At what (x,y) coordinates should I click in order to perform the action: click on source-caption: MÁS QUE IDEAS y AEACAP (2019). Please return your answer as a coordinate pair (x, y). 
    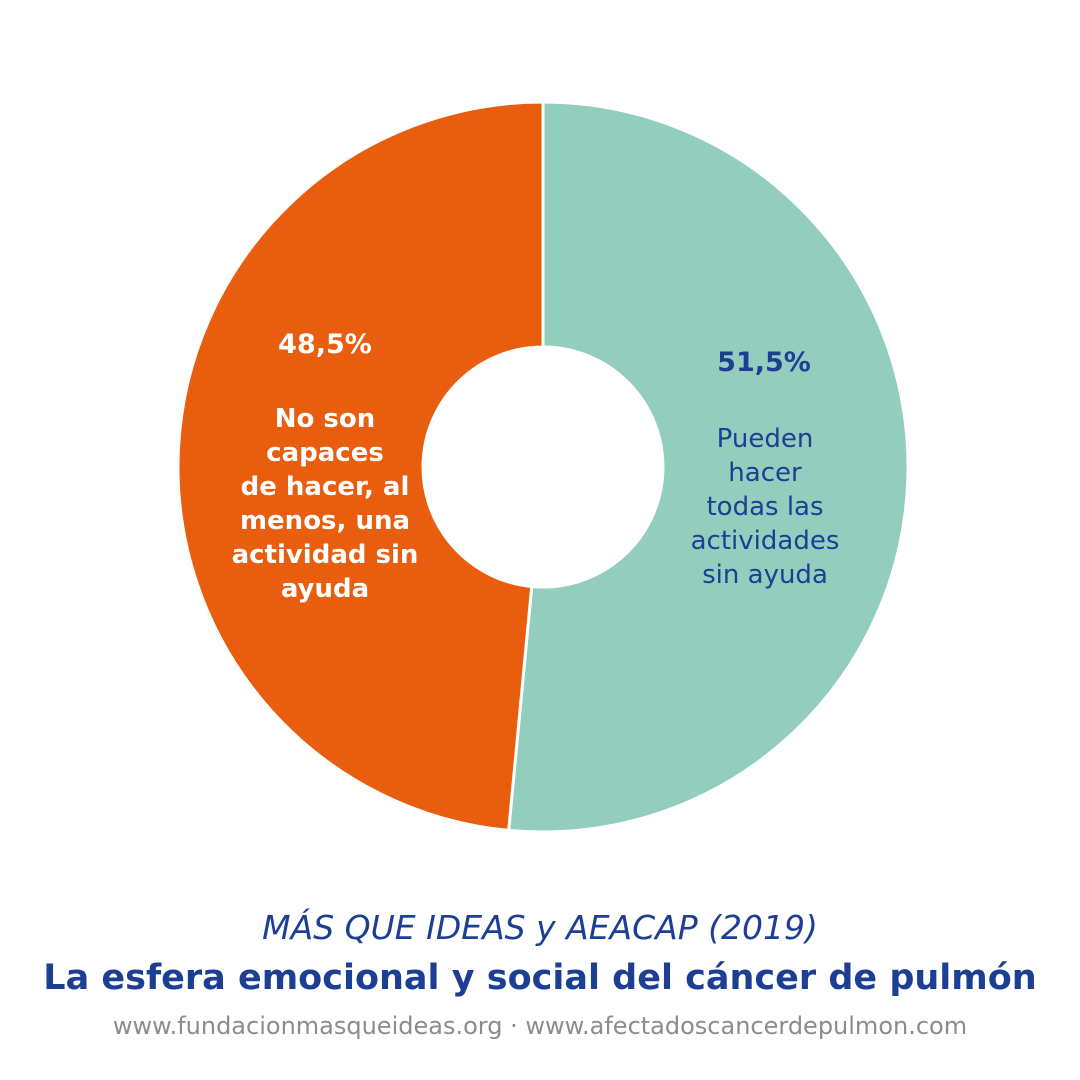
    Looking at the image, I should click on (540, 927).